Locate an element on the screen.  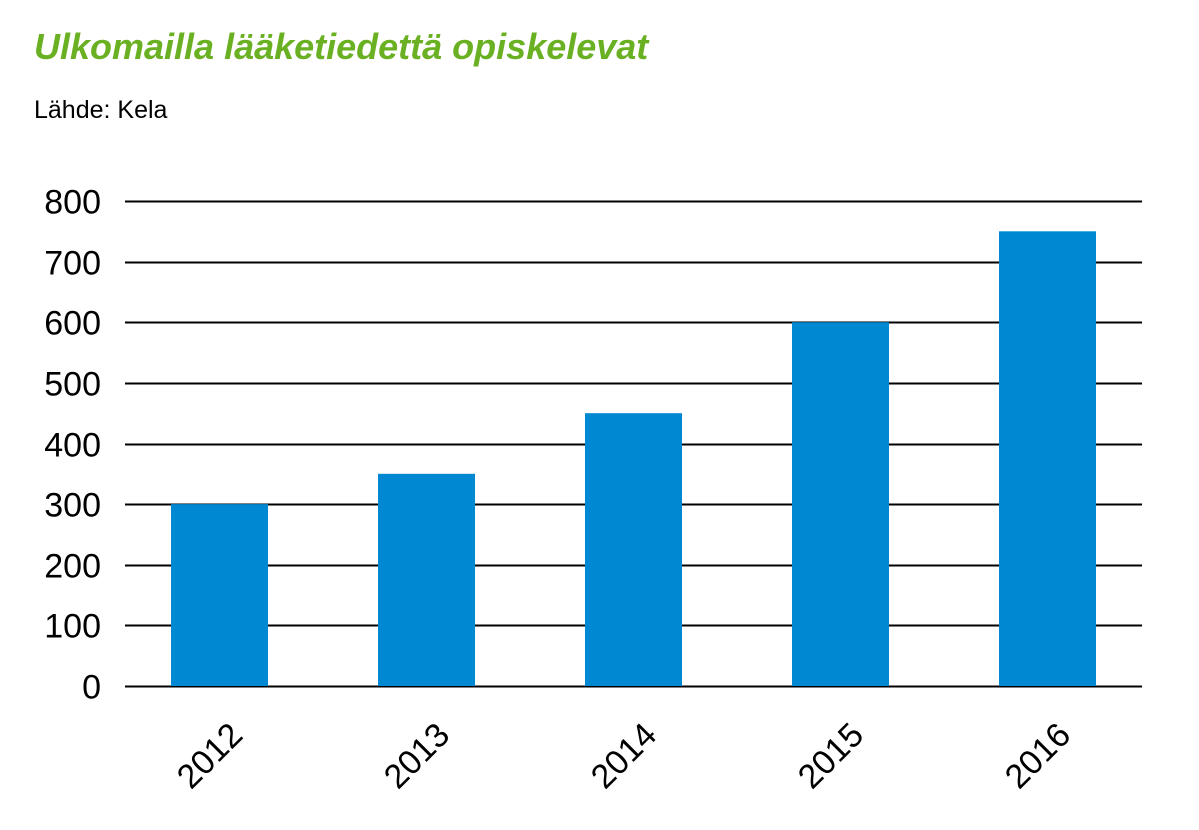
x-category-label: 2014 is located at coordinates (624, 756).